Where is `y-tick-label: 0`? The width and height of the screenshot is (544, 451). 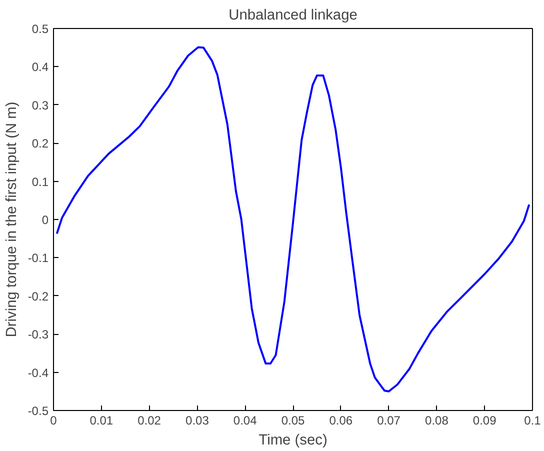
y-tick-label: 0 is located at coordinates (45, 220).